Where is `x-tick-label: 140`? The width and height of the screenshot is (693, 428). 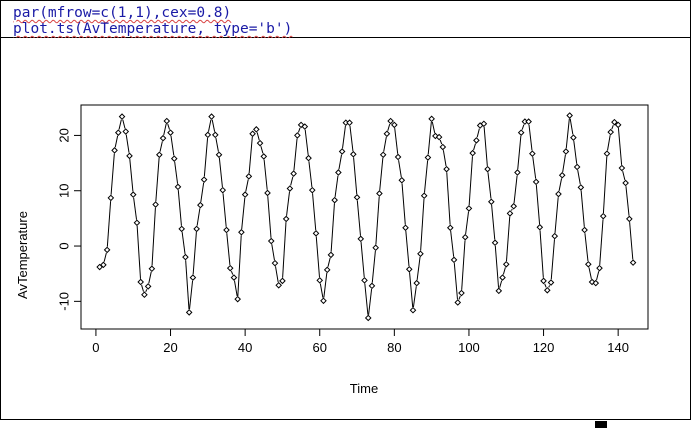
x-tick-label: 140 is located at coordinates (618, 347).